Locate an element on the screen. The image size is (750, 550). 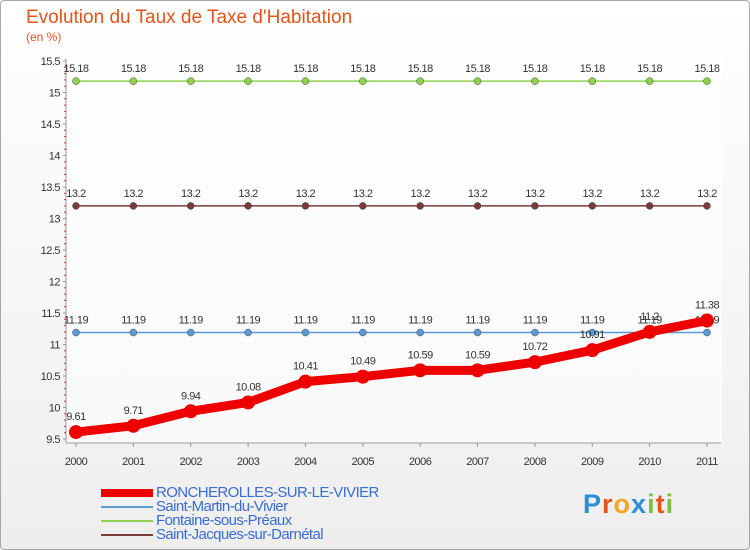
legend-label-fontaine: Fontaine-sous-Préaux is located at coordinates (224, 520).